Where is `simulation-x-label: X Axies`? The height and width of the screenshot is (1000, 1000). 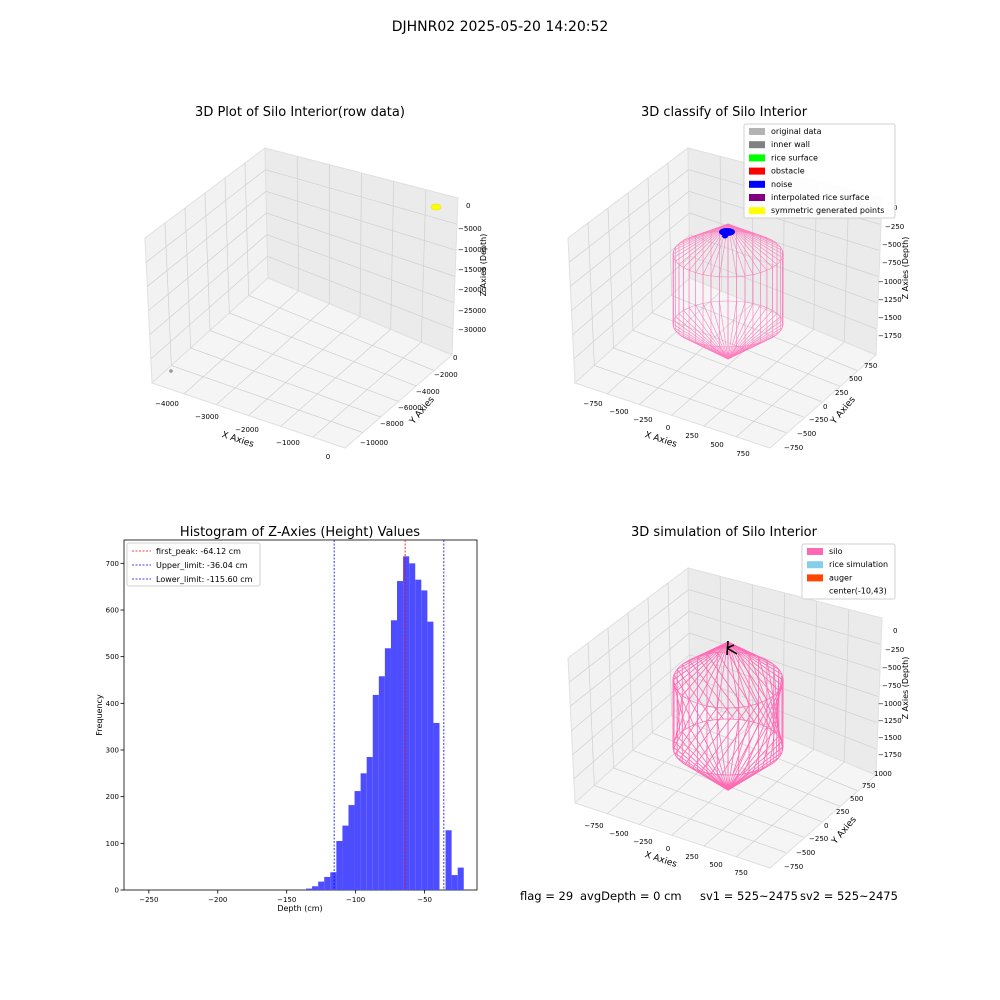 simulation-x-label: X Axies is located at coordinates (660, 860).